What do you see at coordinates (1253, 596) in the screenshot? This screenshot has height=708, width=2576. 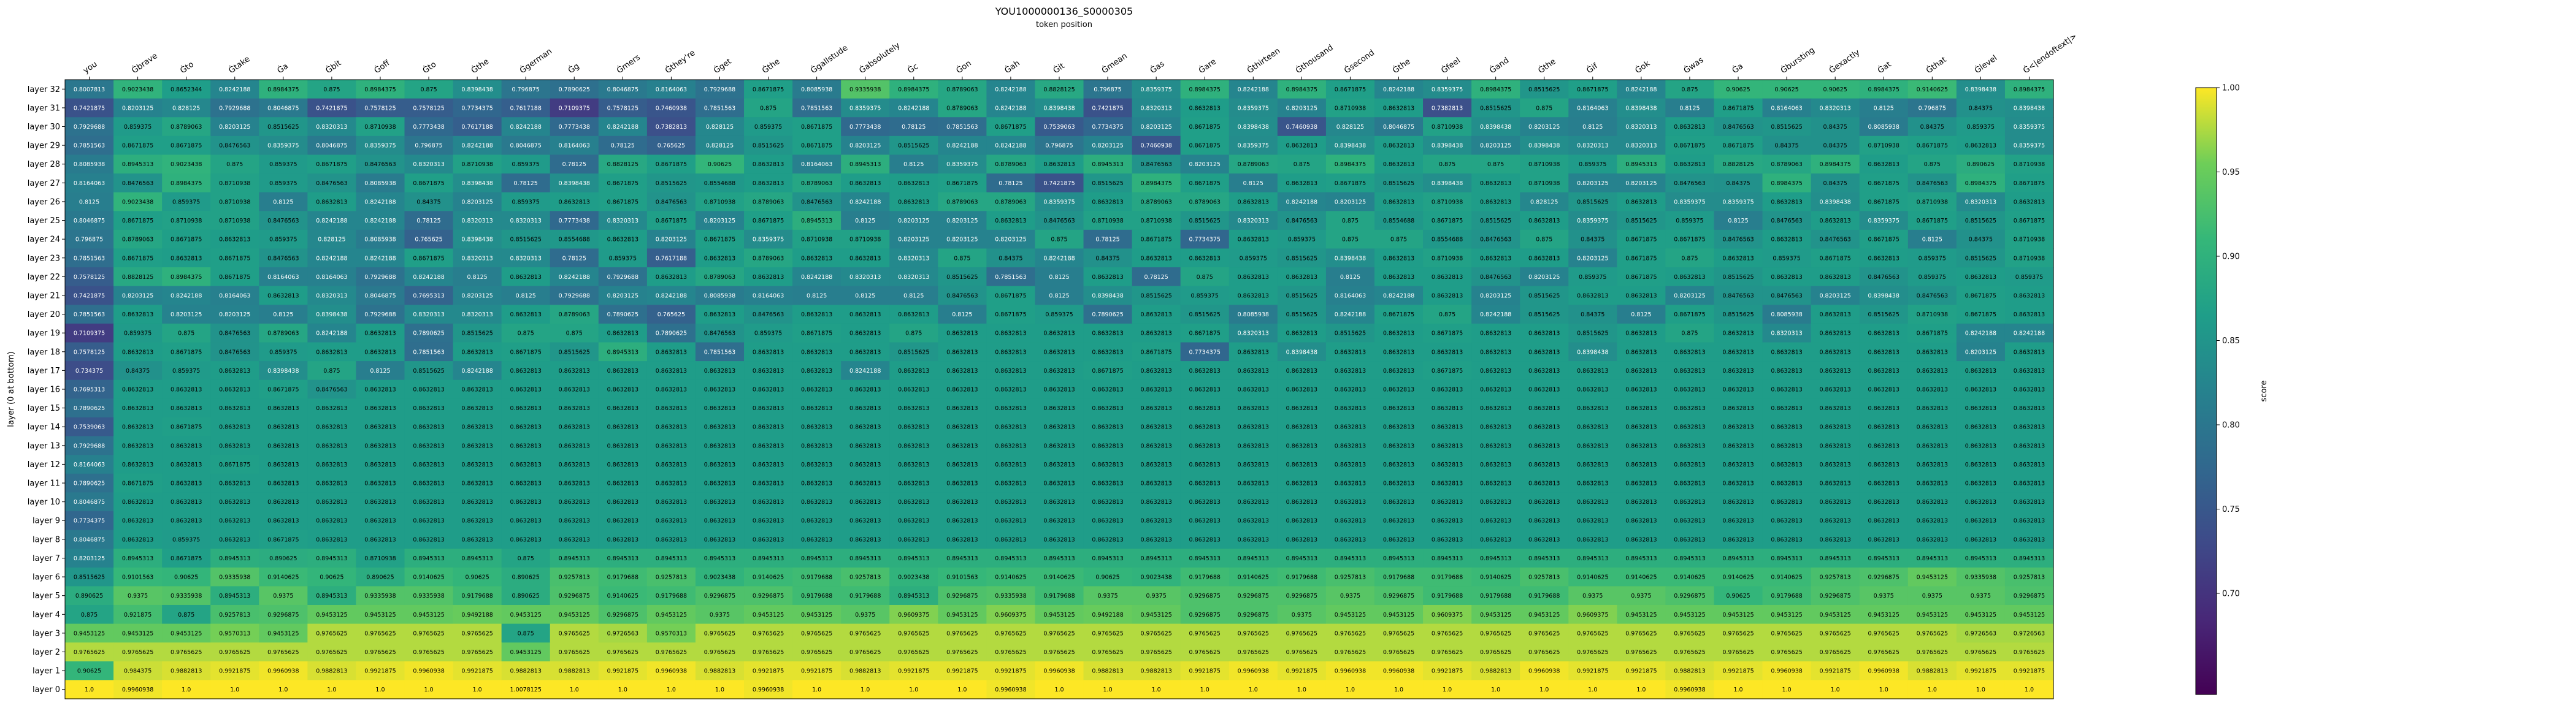 I see `cell-value-label: 0.9296875` at bounding box center [1253, 596].